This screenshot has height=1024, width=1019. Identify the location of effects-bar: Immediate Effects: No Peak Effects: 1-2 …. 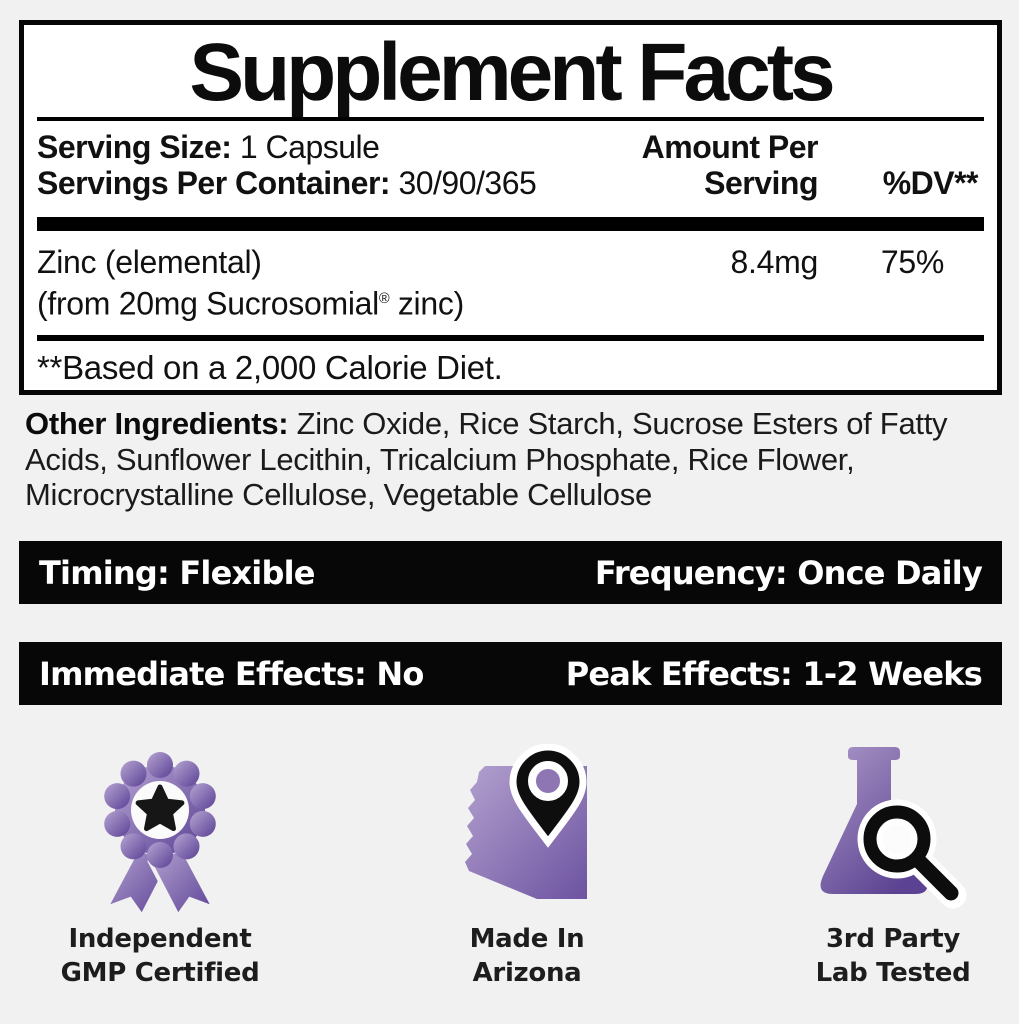
(510, 673).